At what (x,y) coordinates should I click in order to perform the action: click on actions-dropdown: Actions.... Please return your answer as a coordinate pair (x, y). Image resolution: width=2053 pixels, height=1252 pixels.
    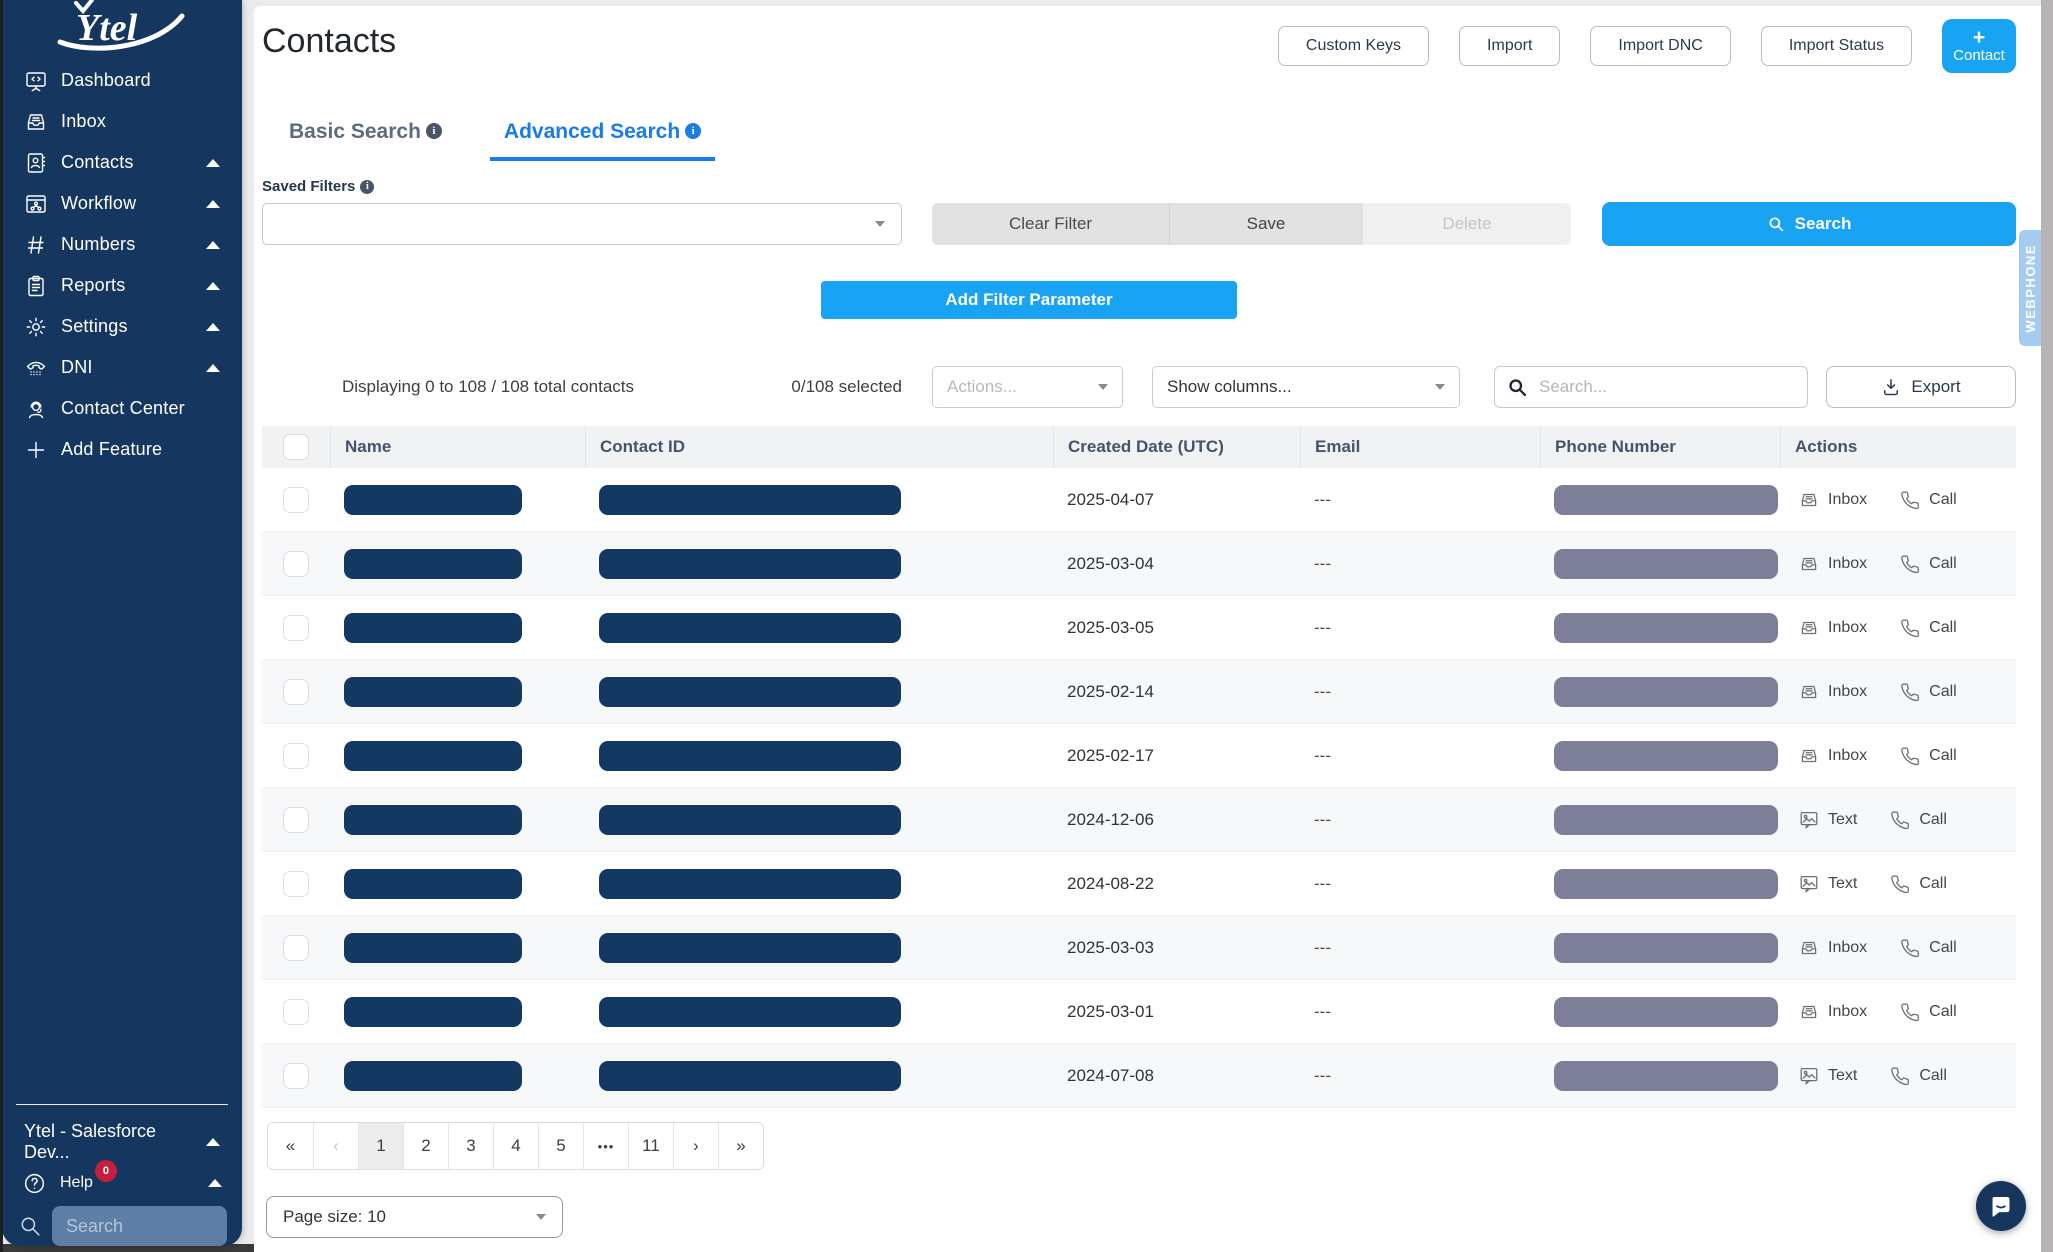
    Looking at the image, I should click on (1027, 387).